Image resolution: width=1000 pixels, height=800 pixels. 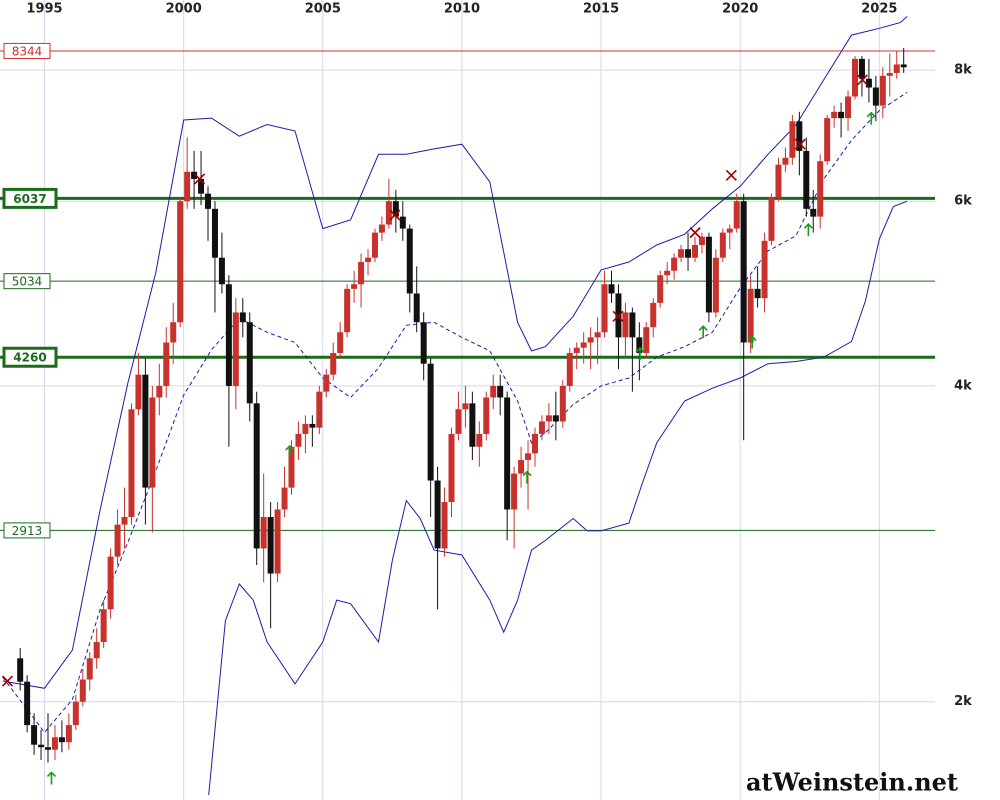 What do you see at coordinates (963, 70) in the screenshot?
I see `y-tick-label: 8k` at bounding box center [963, 70].